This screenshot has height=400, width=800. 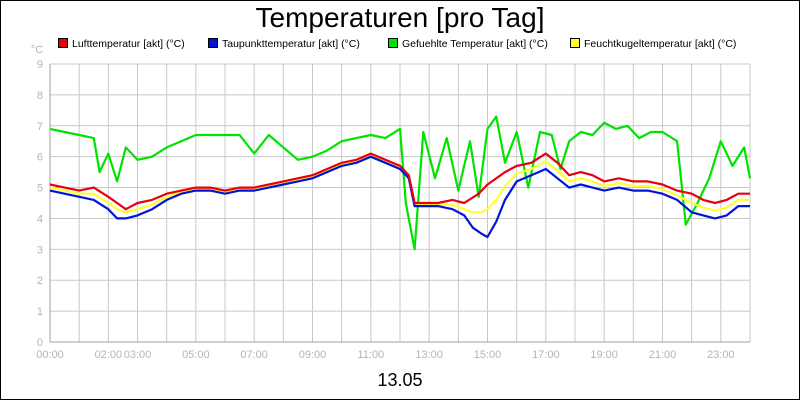 What do you see at coordinates (196, 355) in the screenshot?
I see `x-tick-label: 05:00` at bounding box center [196, 355].